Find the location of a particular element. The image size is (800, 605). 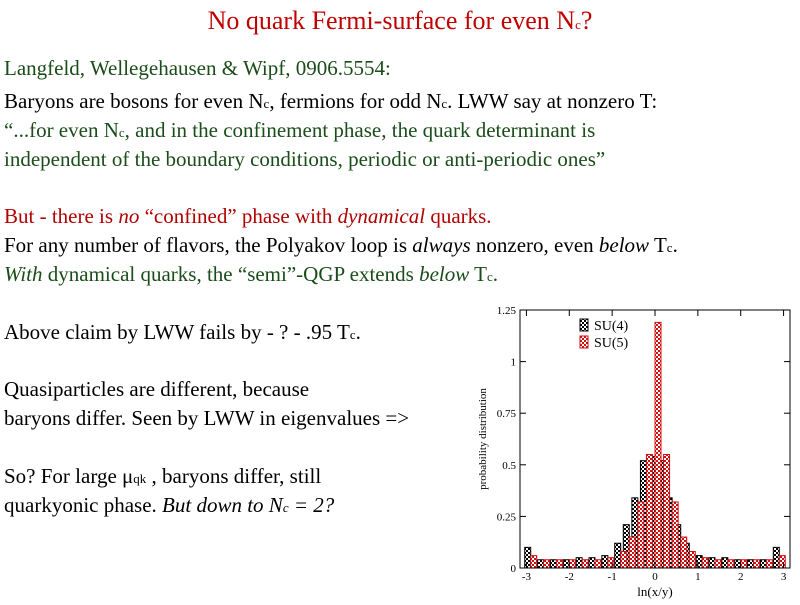

quarkyonic-line: quarkyonic phase. But down to Nc = 2? is located at coordinates (169, 505).